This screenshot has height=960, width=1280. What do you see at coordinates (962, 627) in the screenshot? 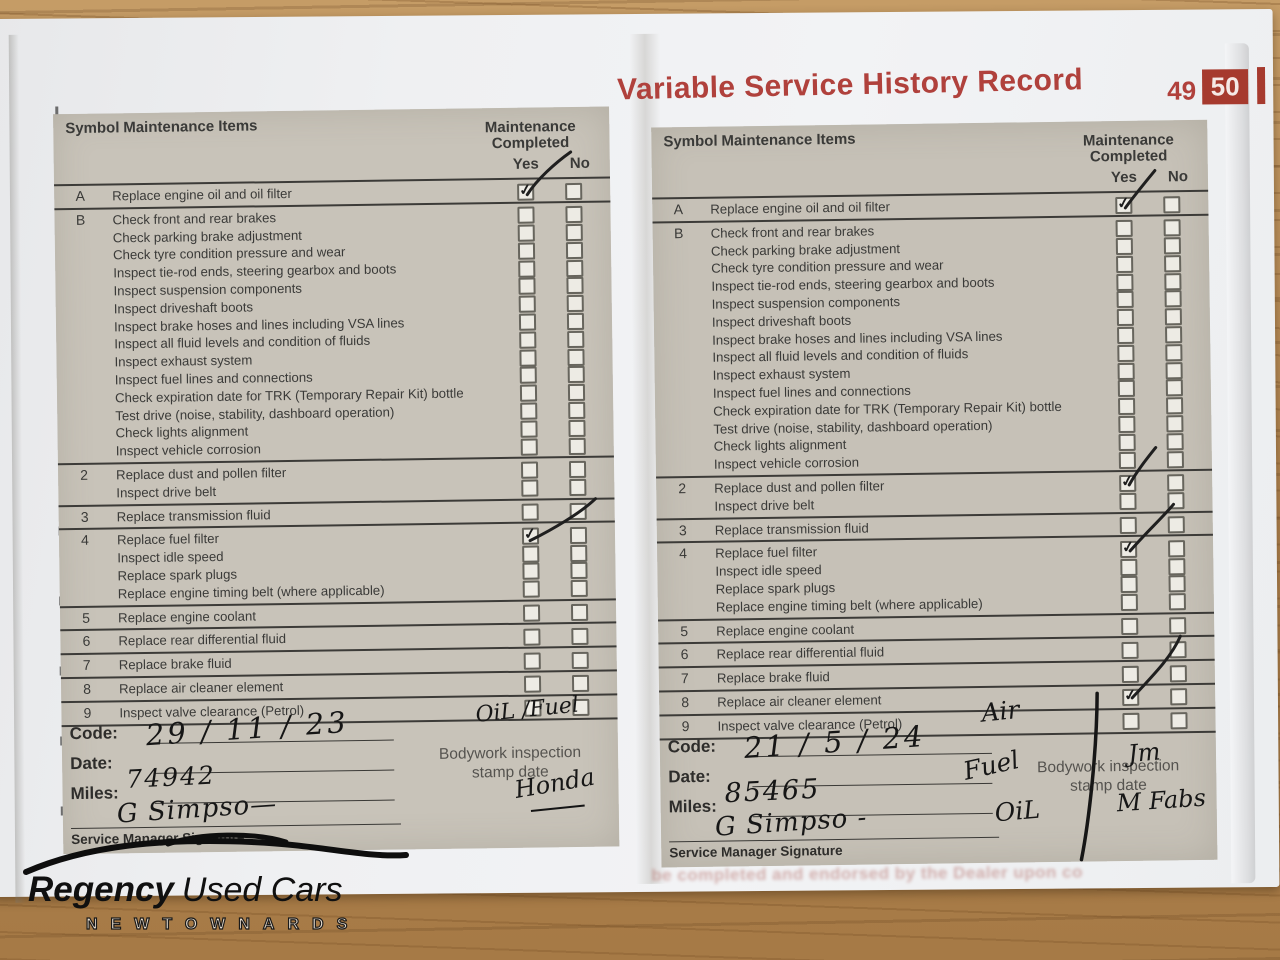
I see `maintenance-item: Replace engine coolant` at bounding box center [962, 627].